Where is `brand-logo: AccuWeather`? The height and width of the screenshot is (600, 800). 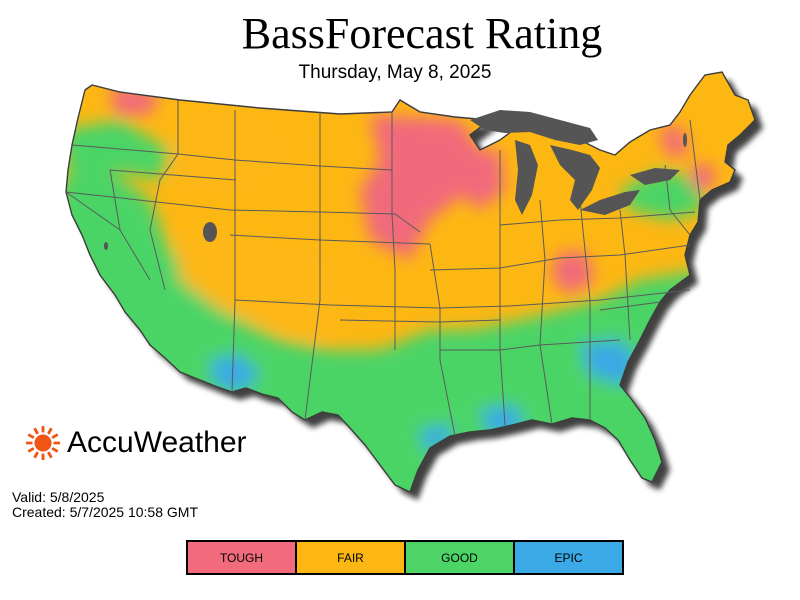 brand-logo: AccuWeather is located at coordinates (135, 443).